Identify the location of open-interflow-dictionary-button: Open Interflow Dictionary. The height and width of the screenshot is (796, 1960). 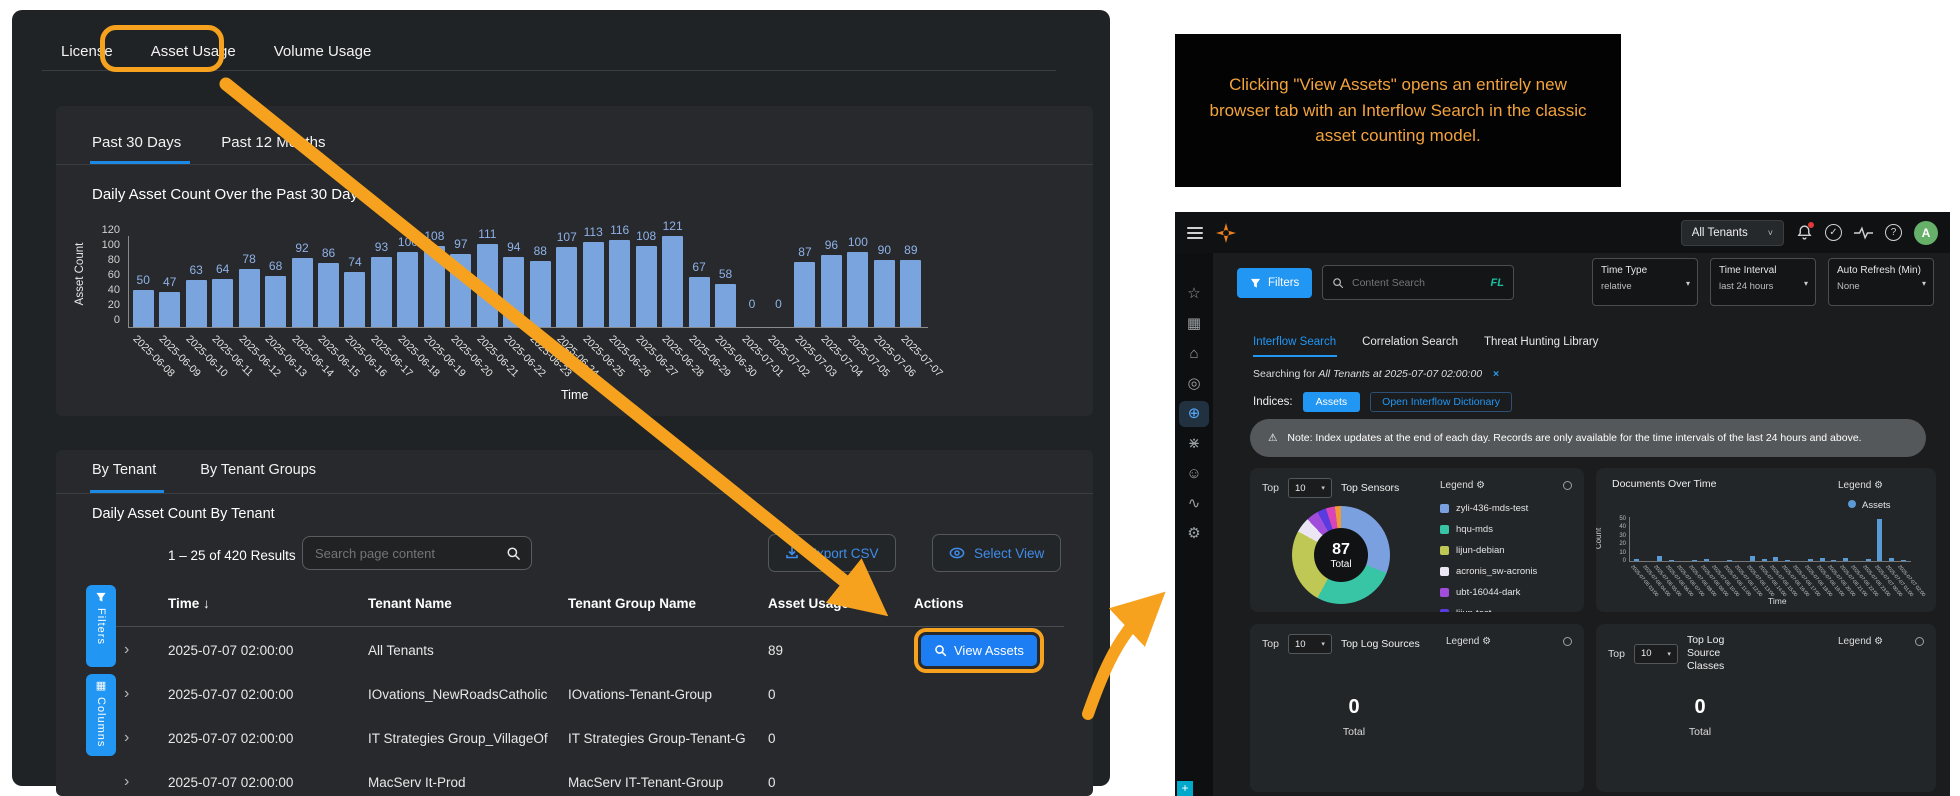
(1441, 402).